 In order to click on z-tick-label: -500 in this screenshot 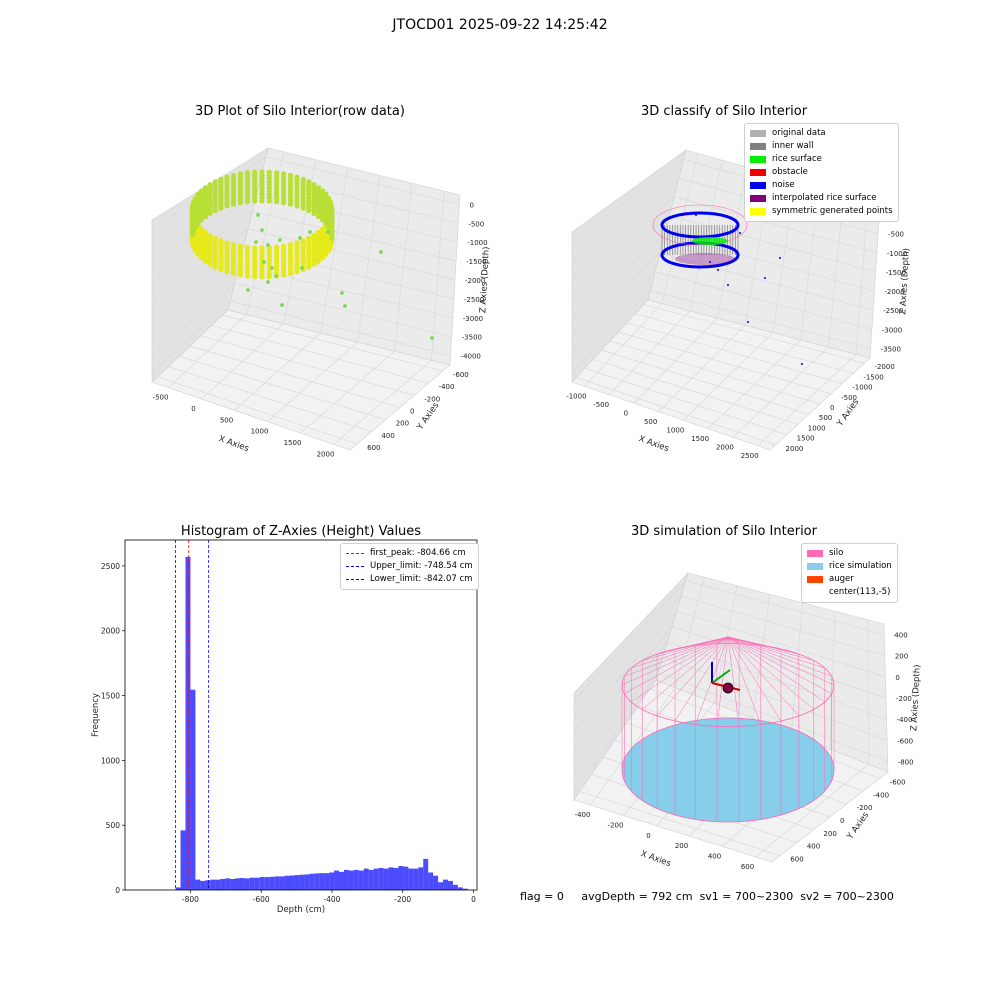, I will do `click(896, 235)`.